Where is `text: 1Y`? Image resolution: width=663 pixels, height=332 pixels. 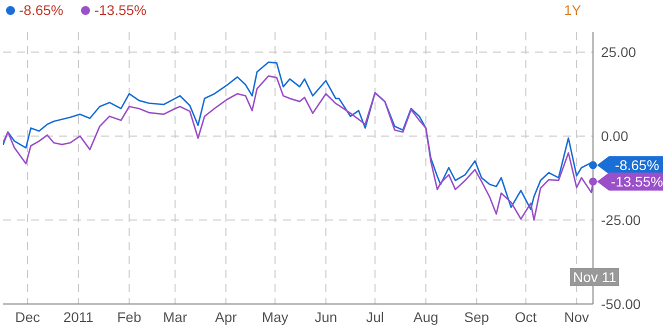 text: 1Y is located at coordinates (573, 10).